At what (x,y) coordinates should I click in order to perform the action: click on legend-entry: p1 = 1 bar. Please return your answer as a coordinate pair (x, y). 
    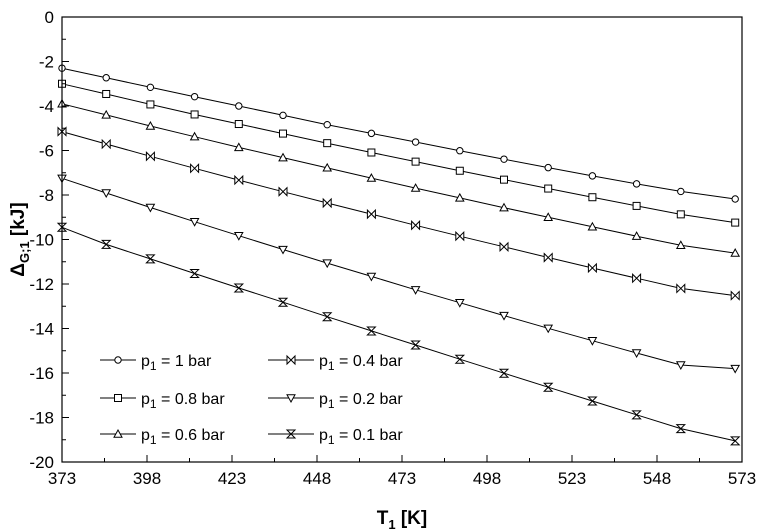
    Looking at the image, I should click on (156, 363).